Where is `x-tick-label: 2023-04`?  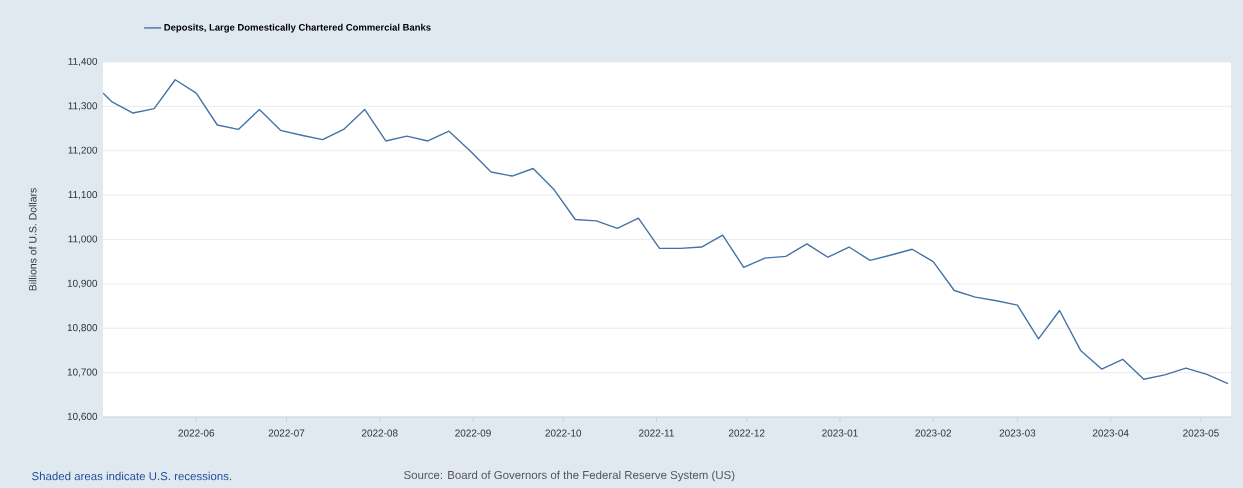
x-tick-label: 2023-04 is located at coordinates (1110, 433).